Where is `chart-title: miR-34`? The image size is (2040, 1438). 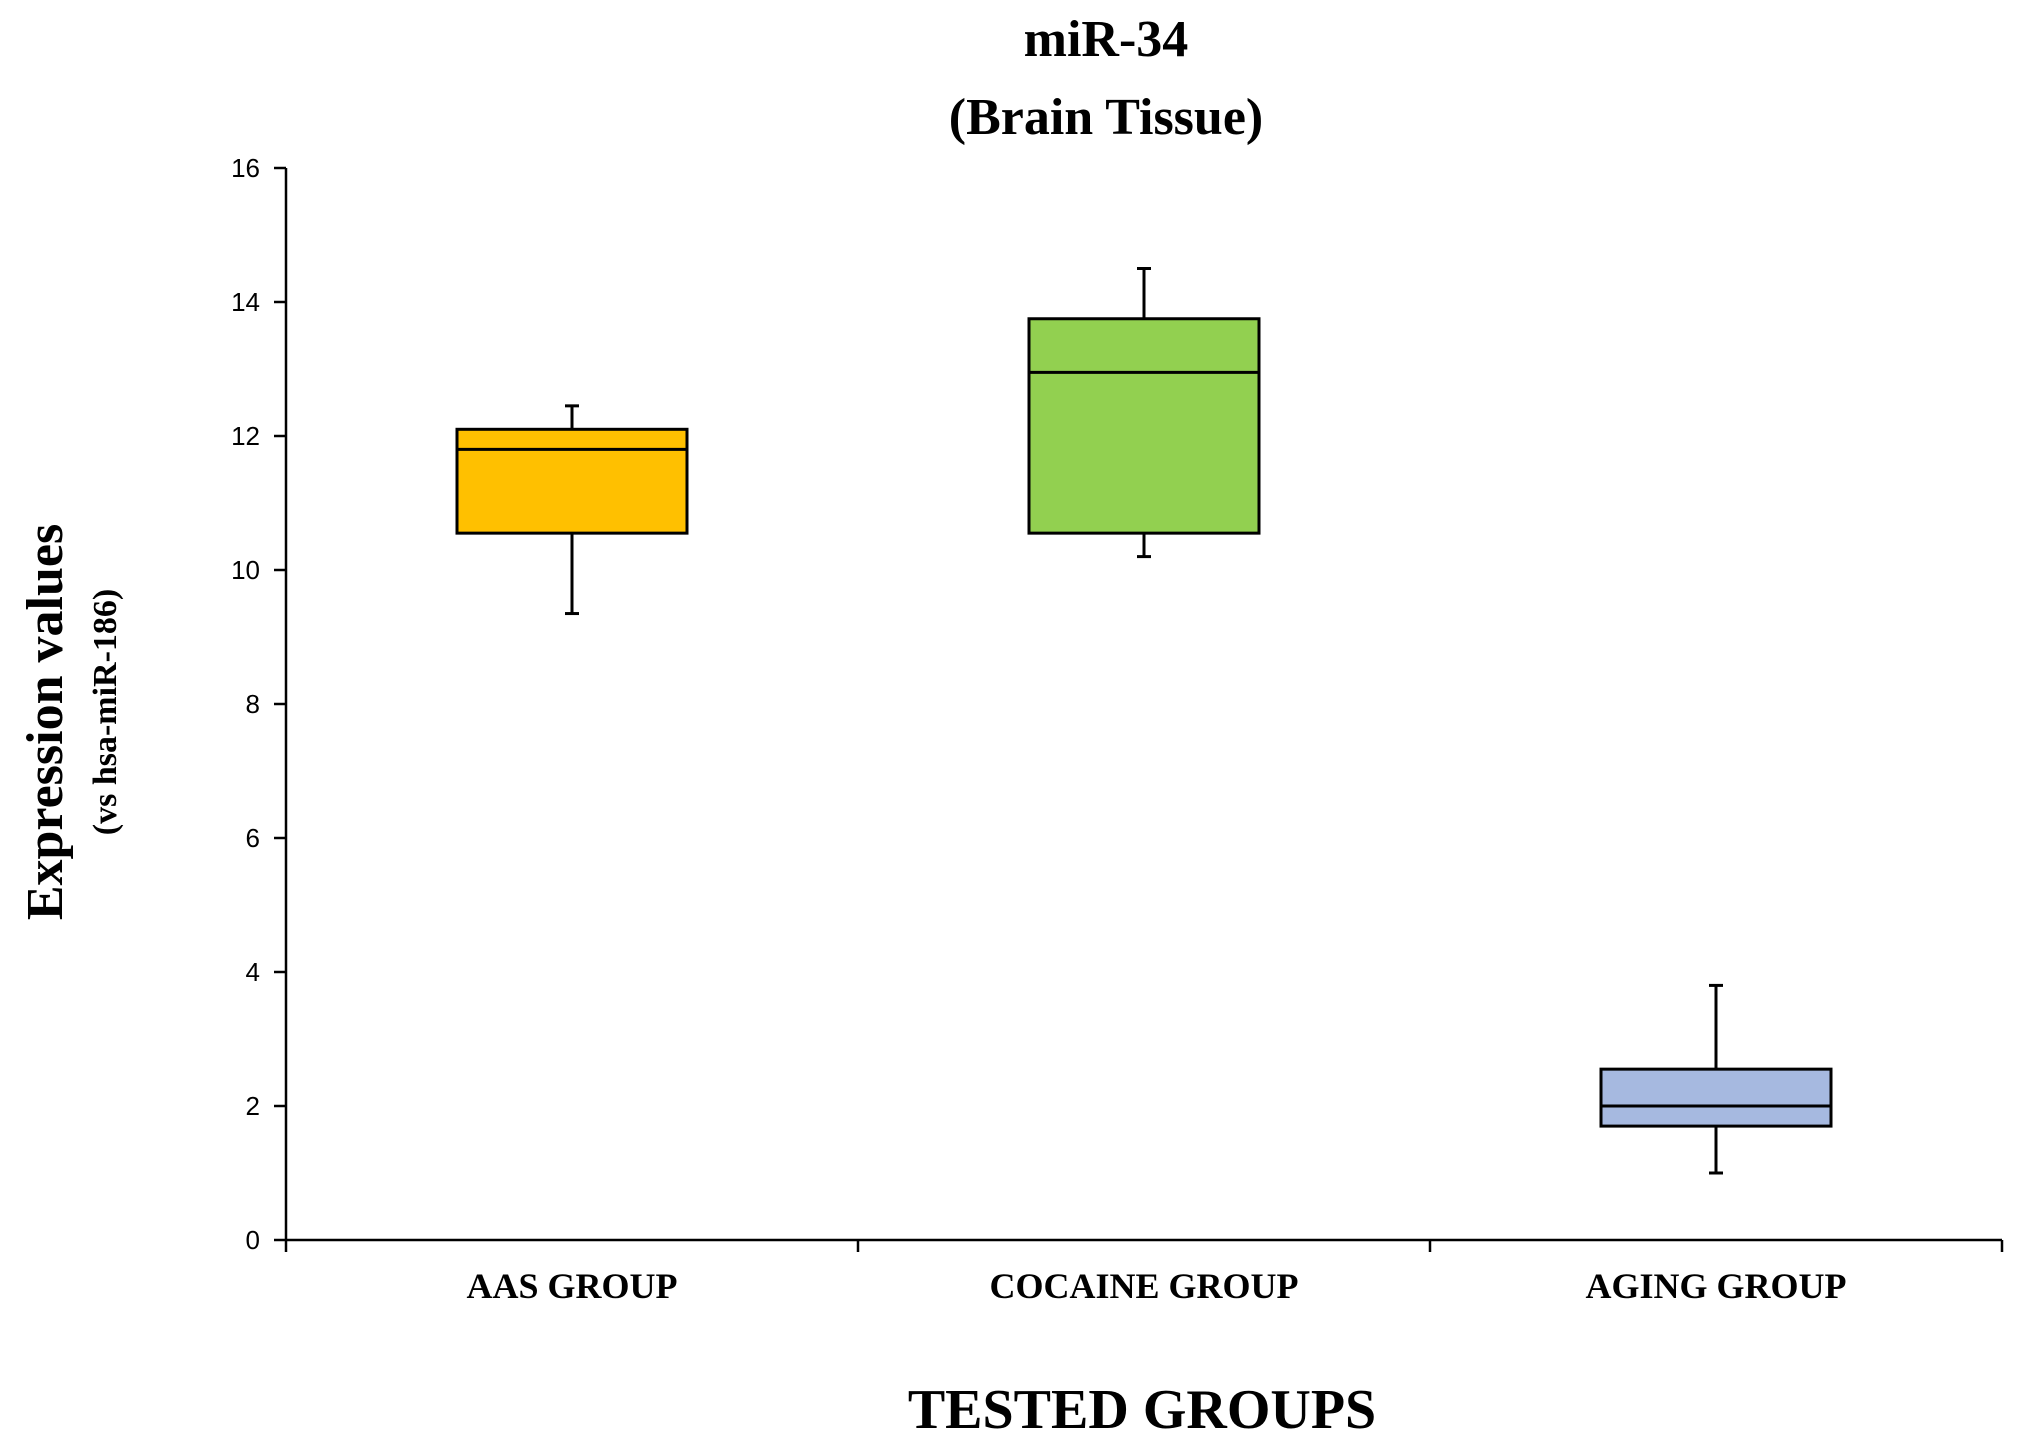 chart-title: miR-34 is located at coordinates (1106, 39).